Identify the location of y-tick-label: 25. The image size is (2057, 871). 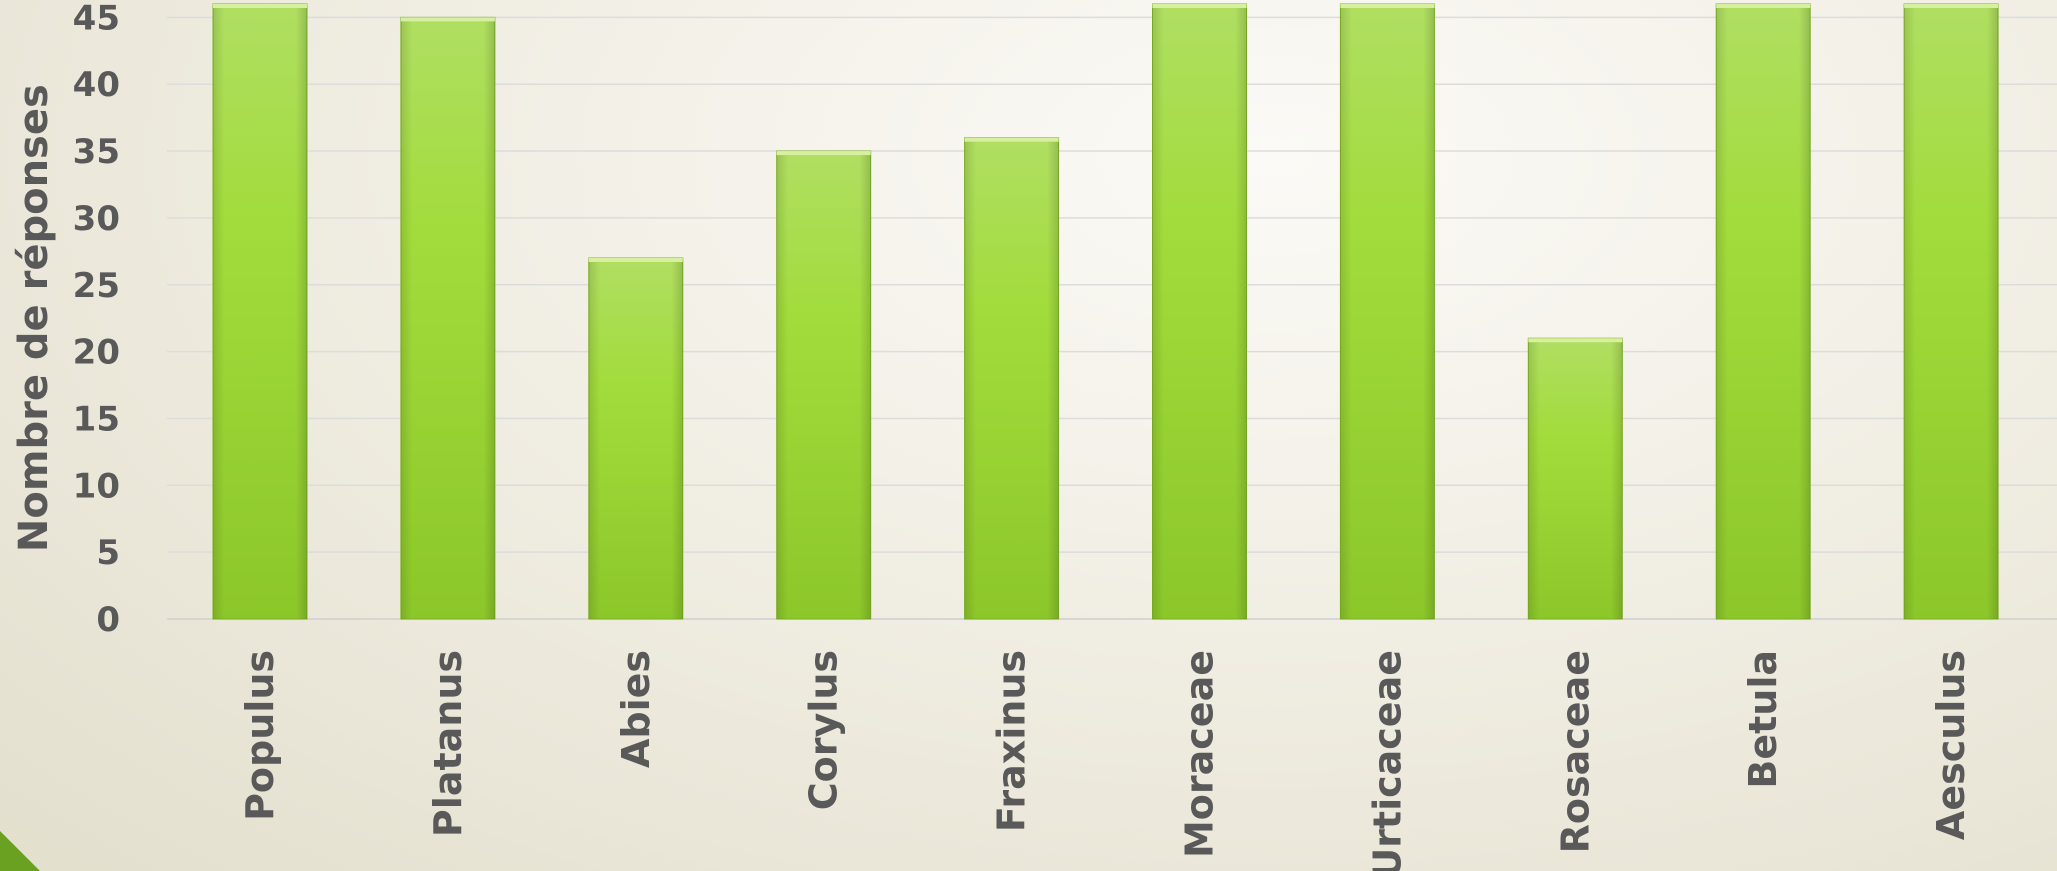
(96, 286).